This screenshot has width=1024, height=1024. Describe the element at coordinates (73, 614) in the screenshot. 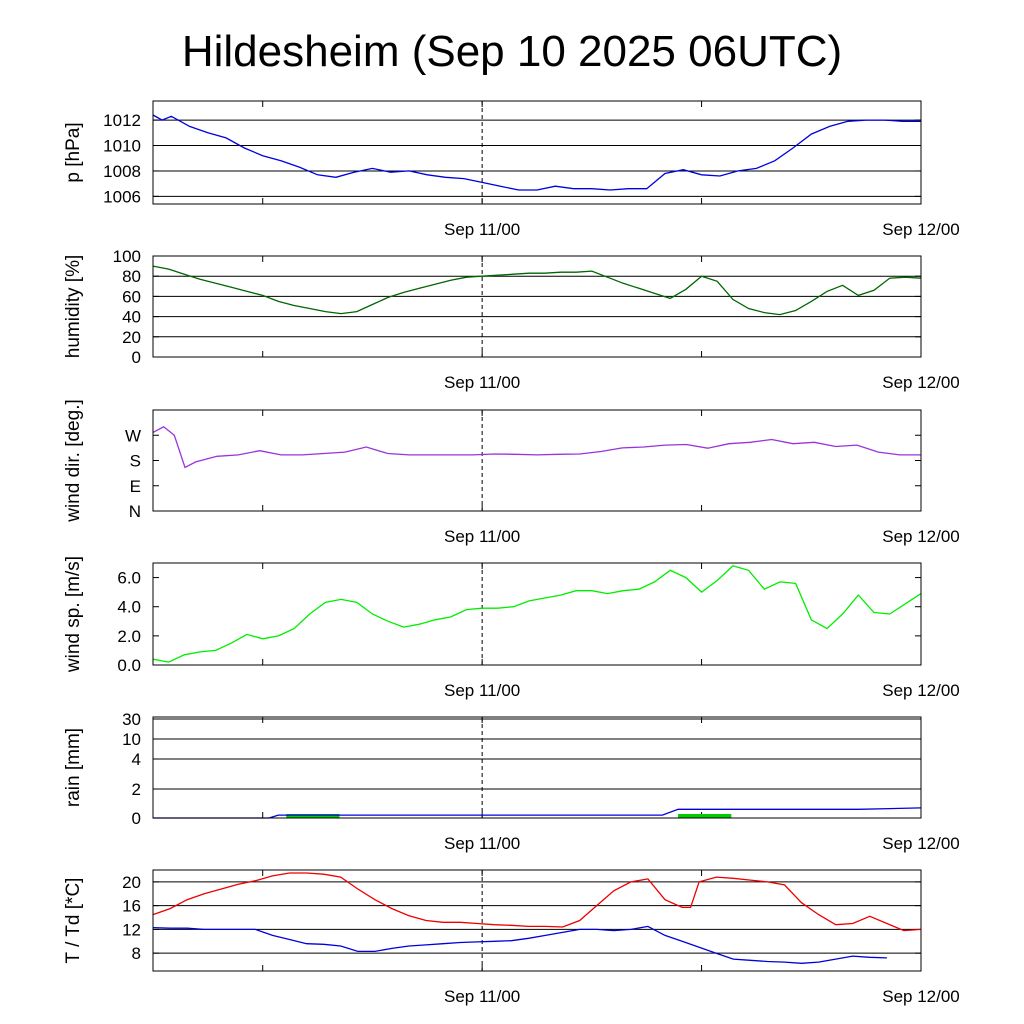

I see `y-axis-label: wind sp. [m/s]` at that location.